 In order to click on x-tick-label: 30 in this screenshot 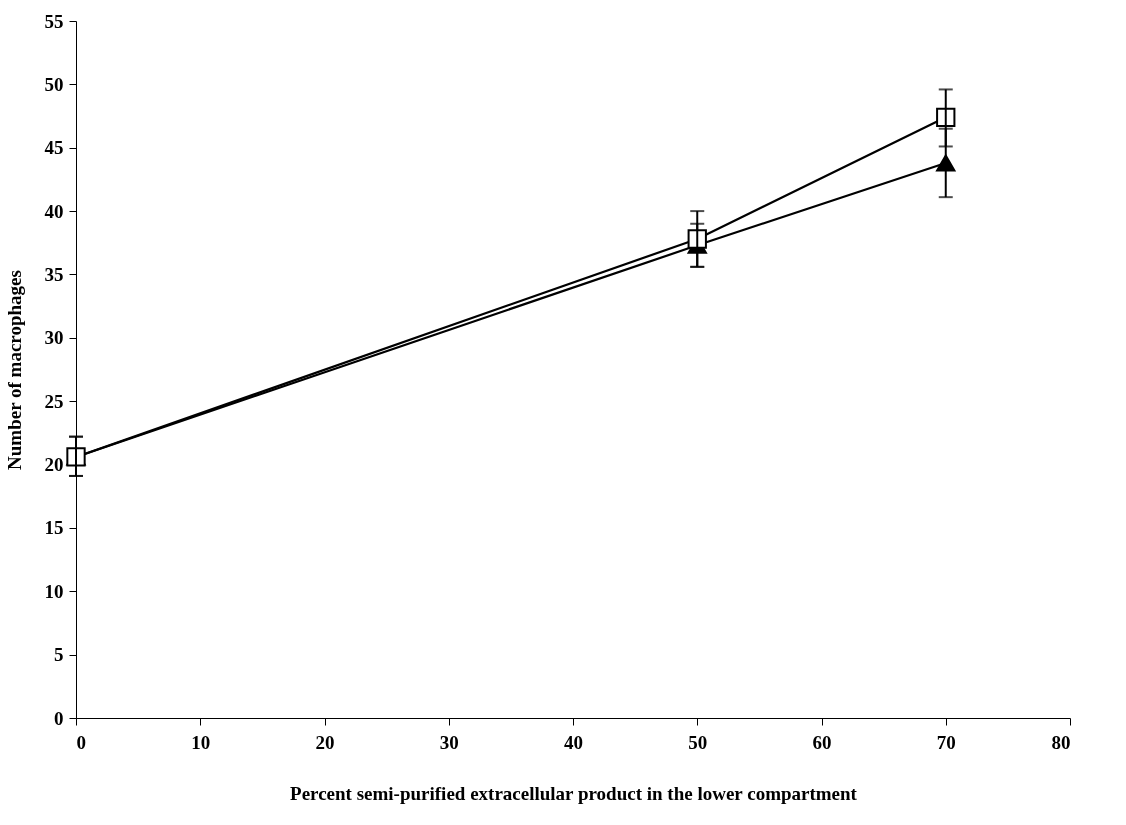, I will do `click(449, 742)`.